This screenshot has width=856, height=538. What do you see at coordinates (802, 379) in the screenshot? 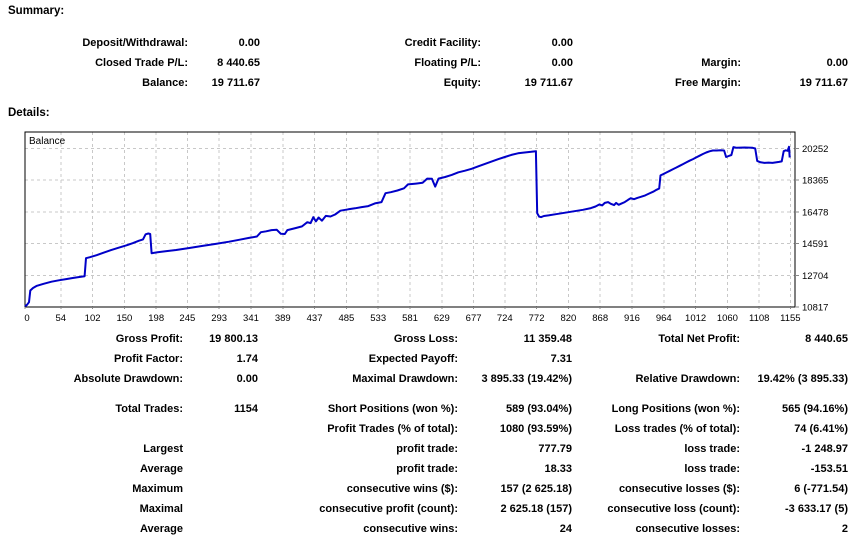
I see `stat-value: 19.42% (3 895.33)` at bounding box center [802, 379].